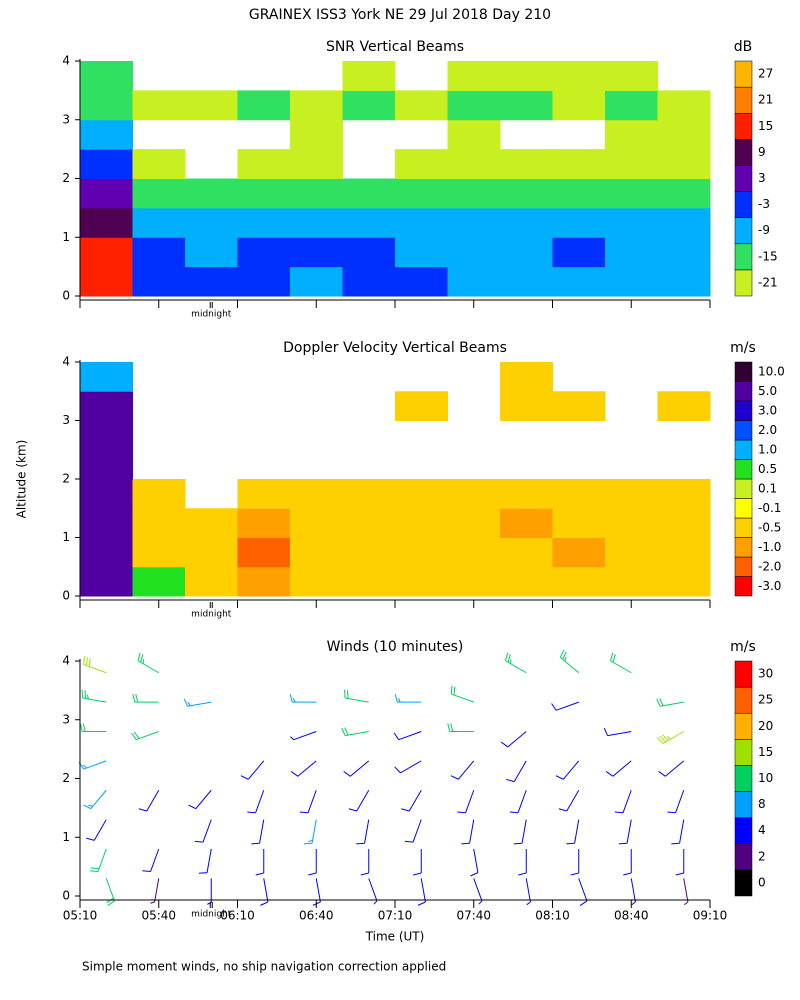  What do you see at coordinates (769, 508) in the screenshot?
I see `colorbar-label: -0.1` at bounding box center [769, 508].